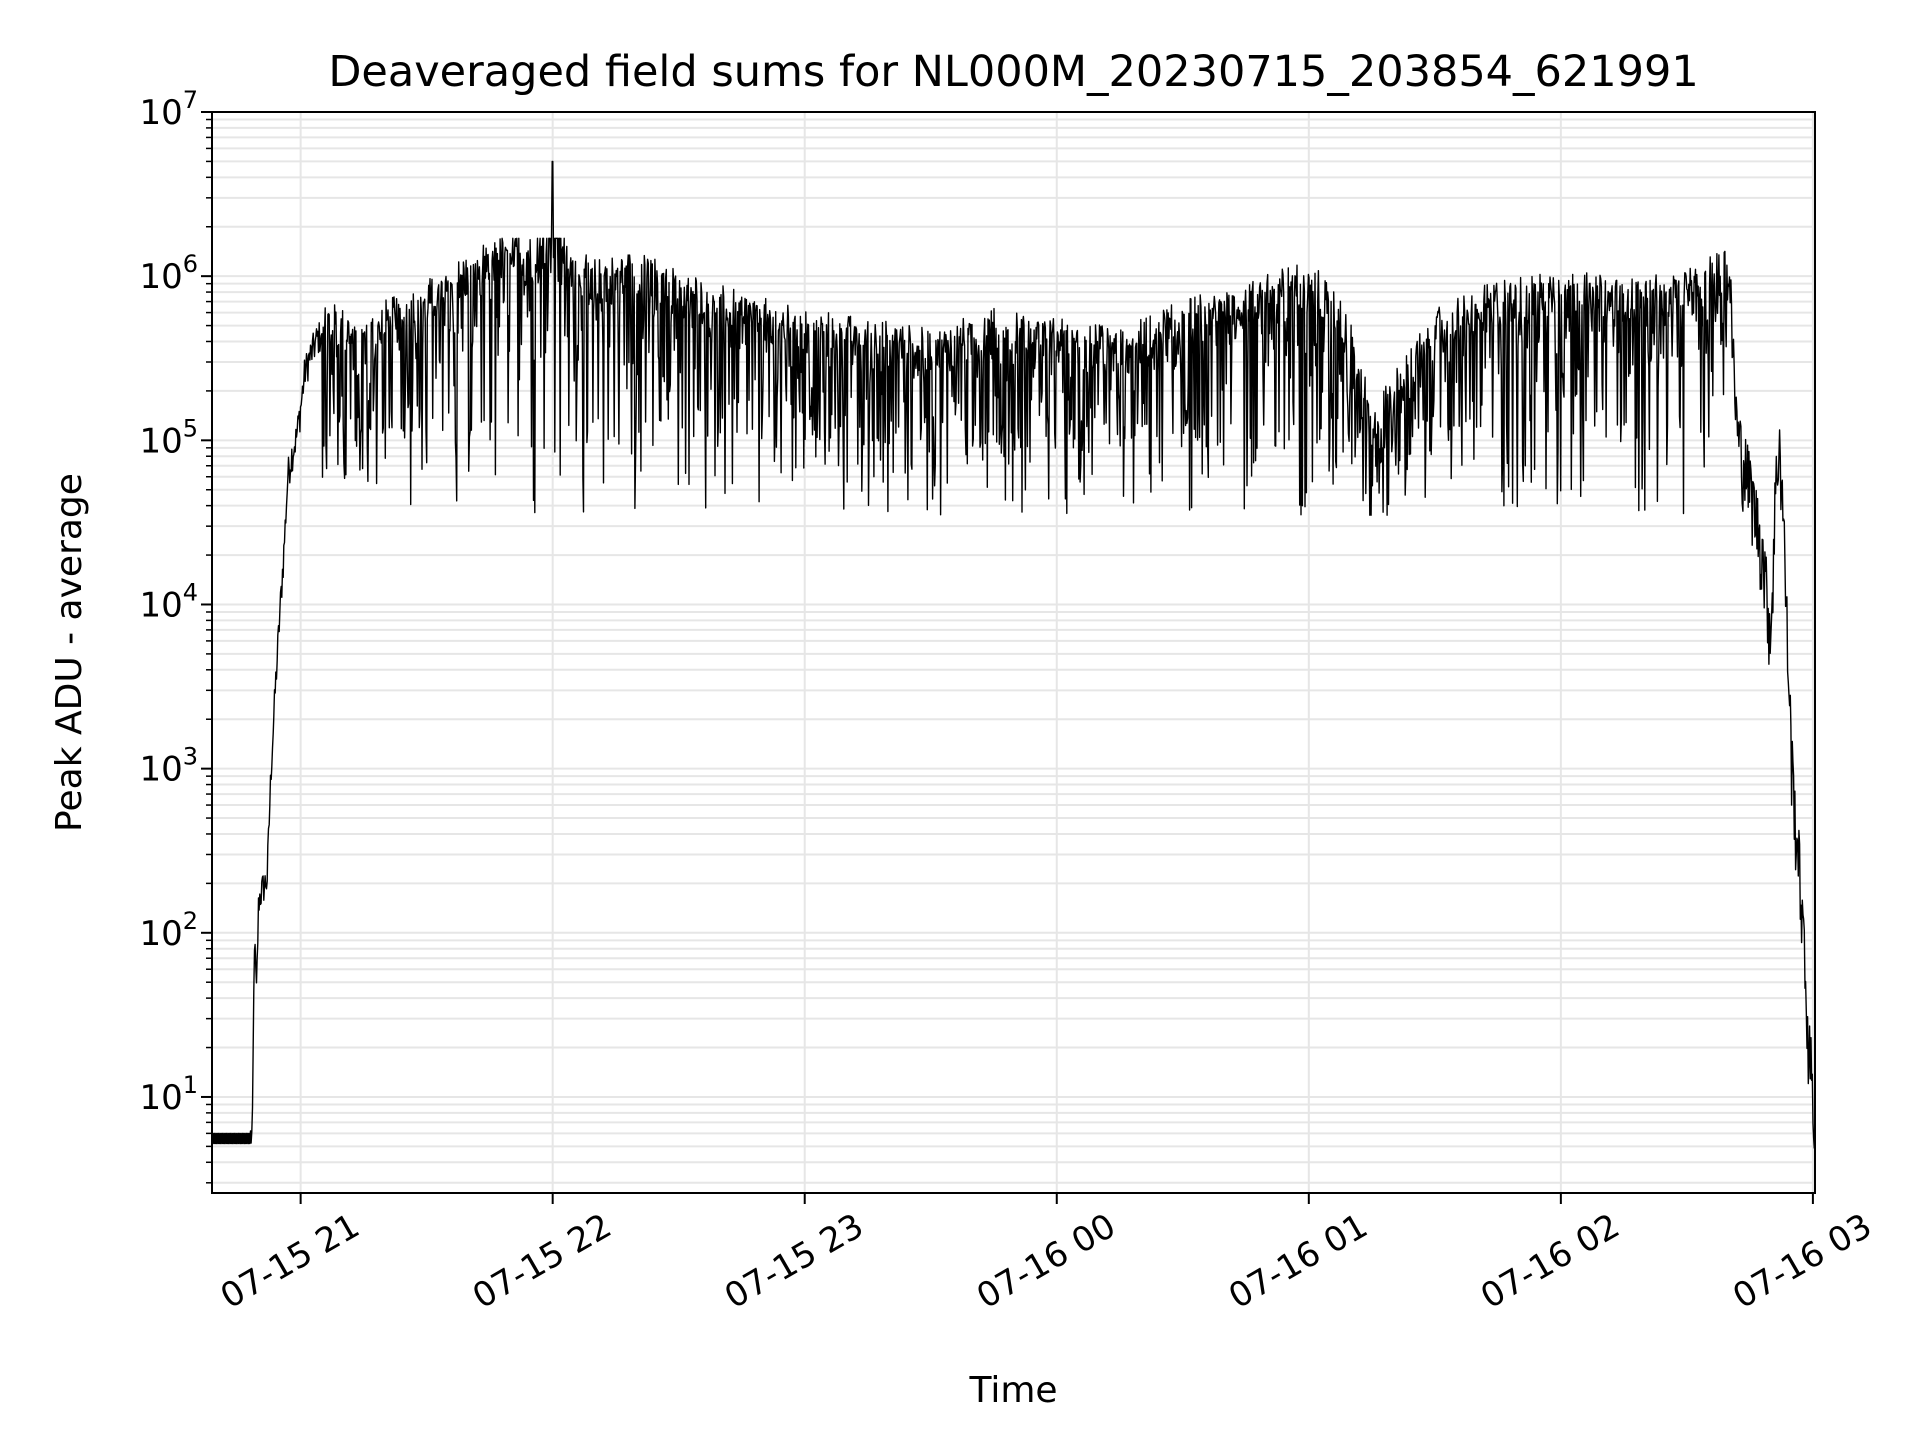 This screenshot has height=1440, width=1920. What do you see at coordinates (168, 109) in the screenshot?
I see `y-tick-label: 10⁷` at bounding box center [168, 109].